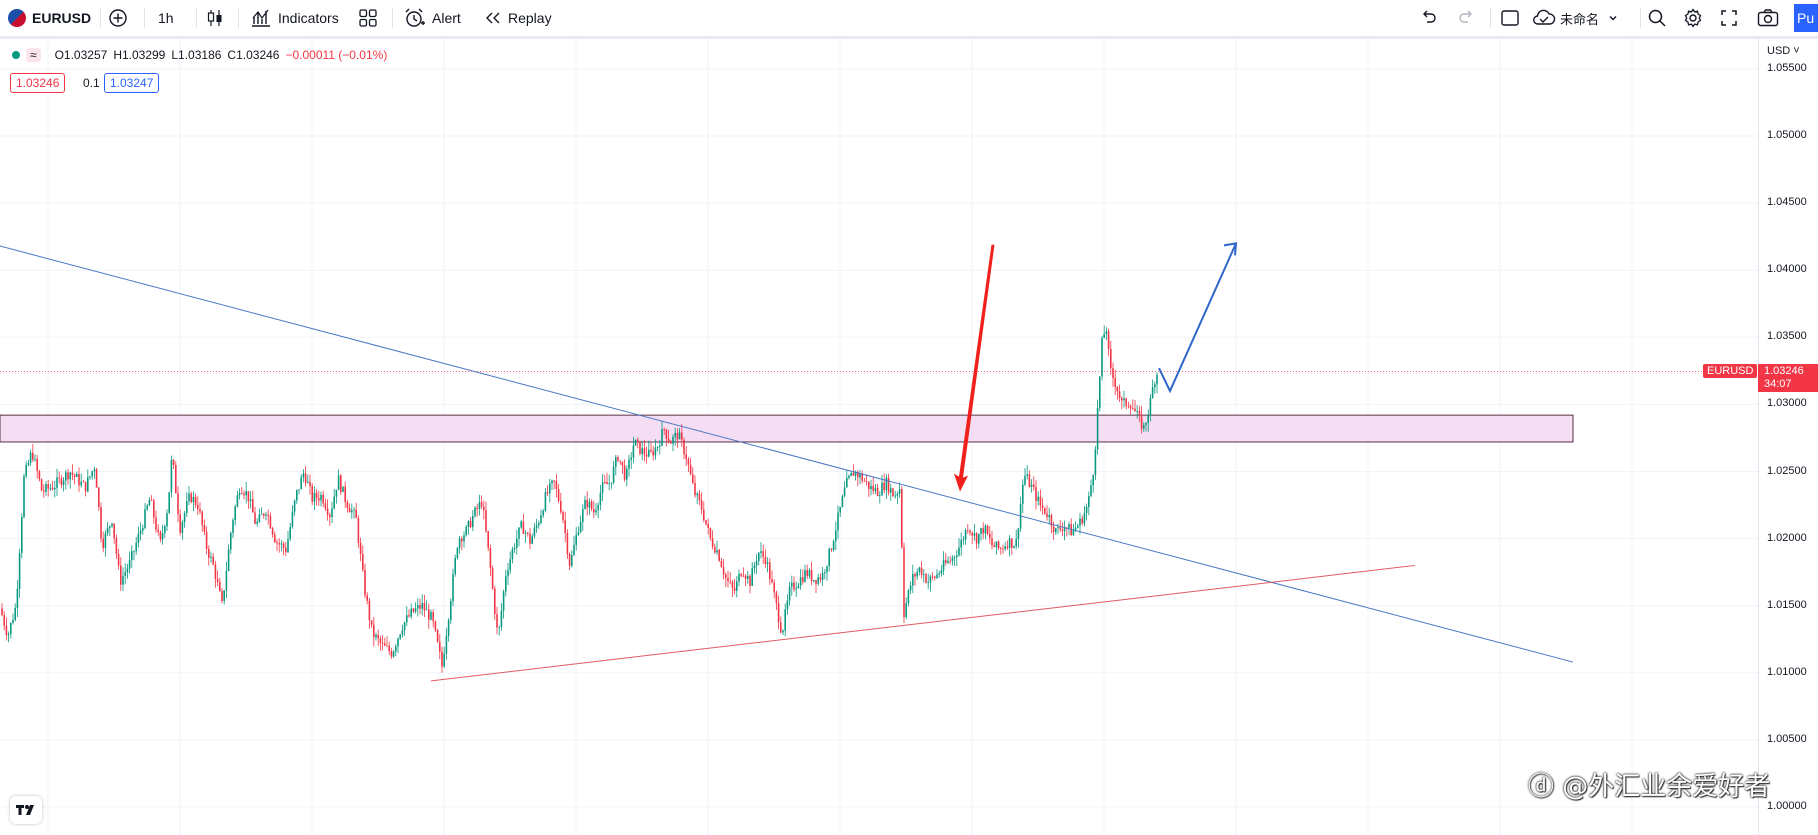  I want to click on undo-button, so click(1429, 18).